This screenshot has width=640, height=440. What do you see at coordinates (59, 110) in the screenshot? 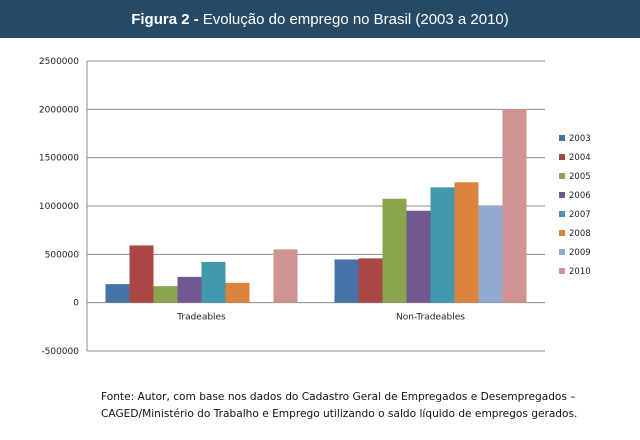
I see `y-tick-label: 2000000` at bounding box center [59, 110].